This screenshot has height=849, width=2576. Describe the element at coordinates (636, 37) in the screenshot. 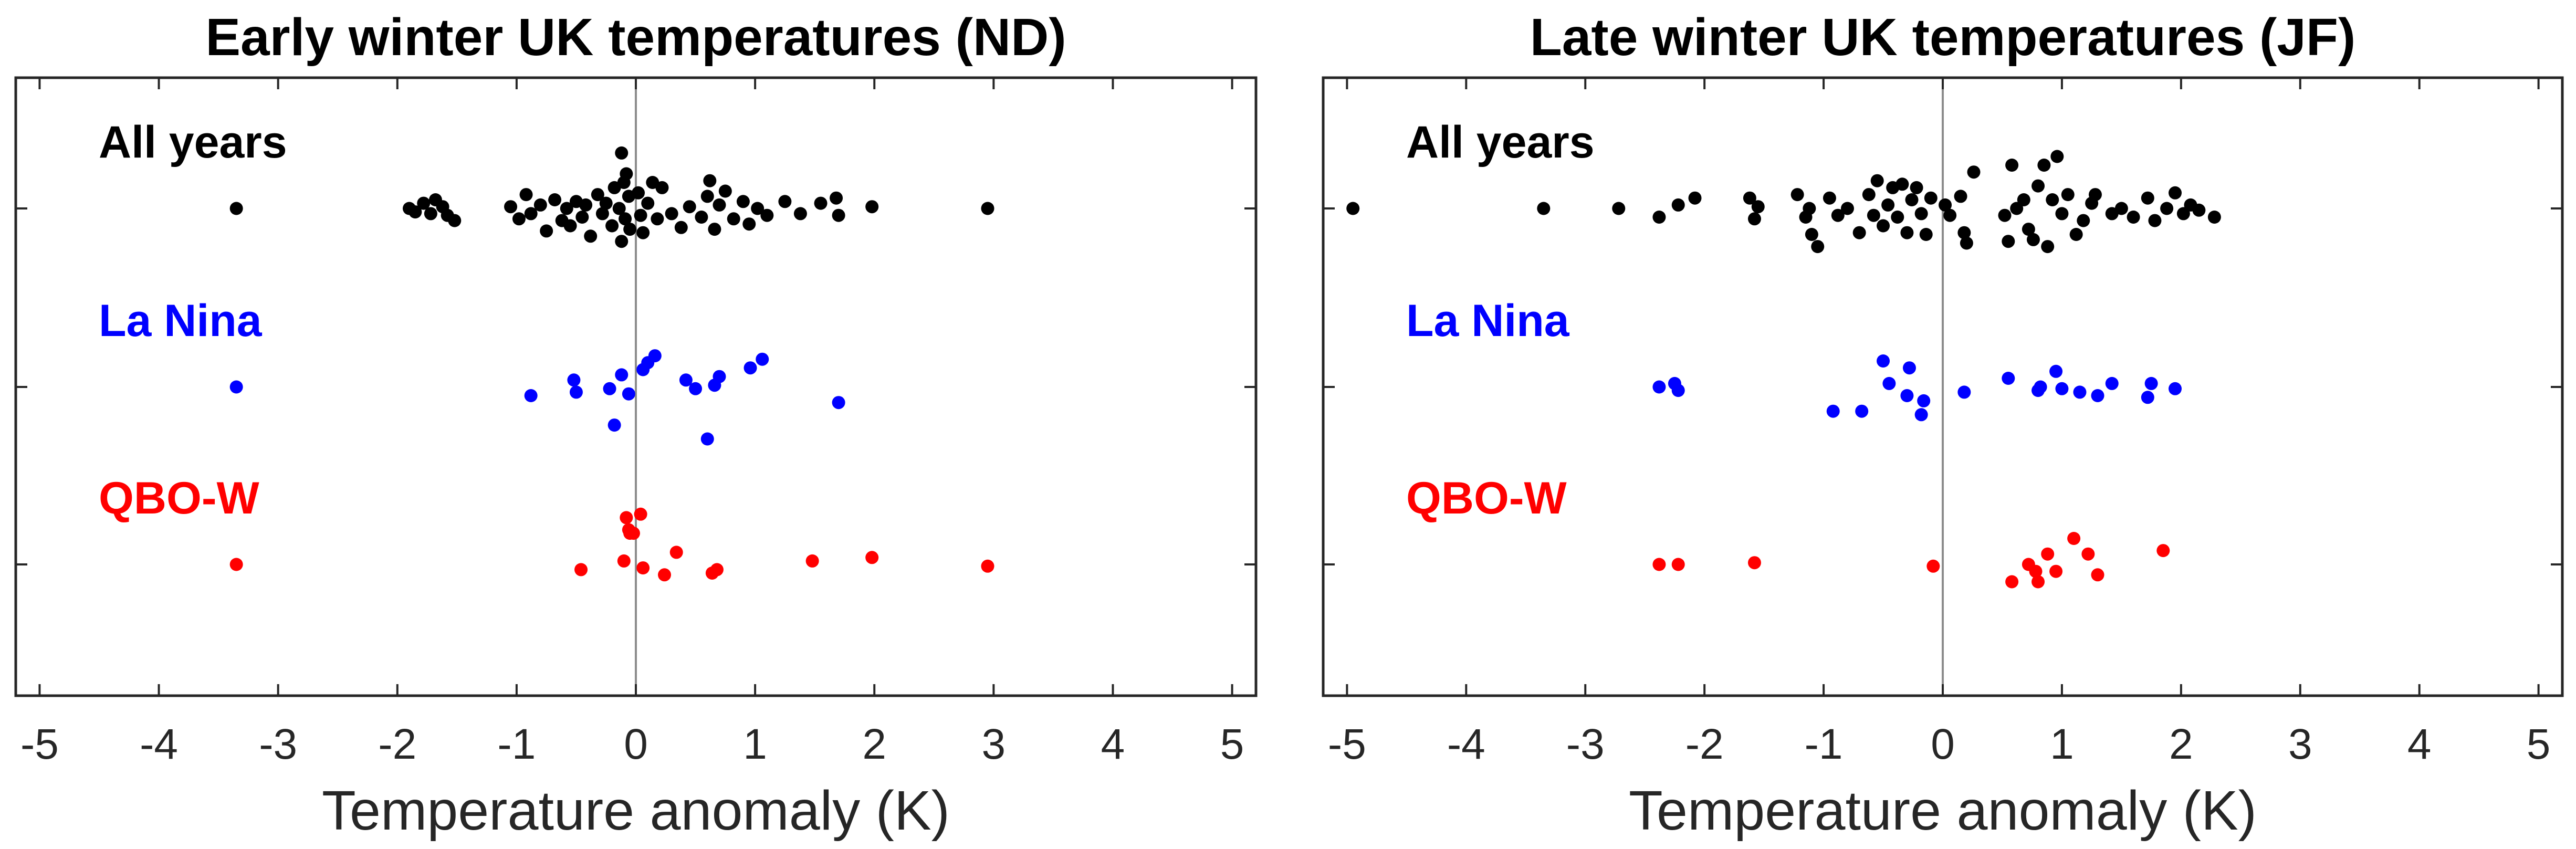

I see `chart-title: Early winter UK temperatures (ND)` at that location.